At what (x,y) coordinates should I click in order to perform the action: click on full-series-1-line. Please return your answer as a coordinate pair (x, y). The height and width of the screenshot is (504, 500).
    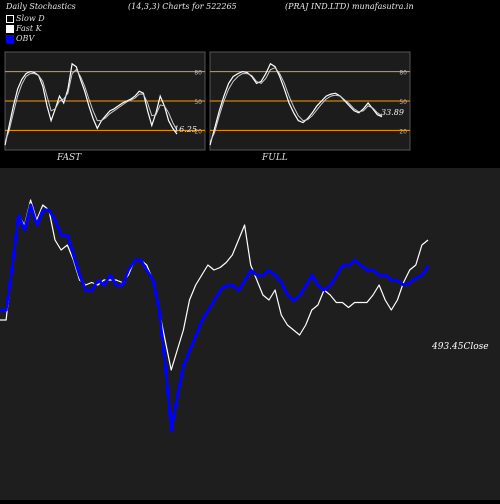
    Looking at the image, I should click on (296, 105).